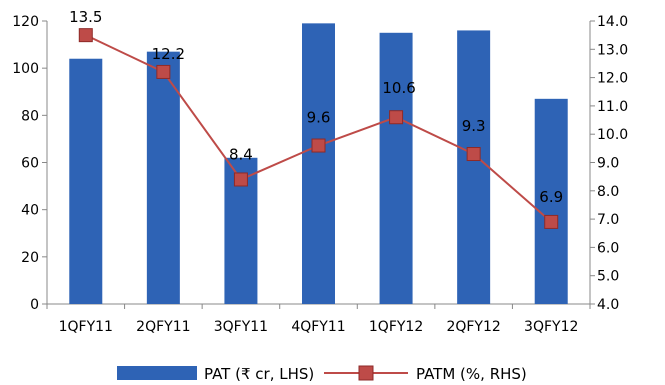 This screenshot has width=665, height=385. Describe the element at coordinates (322, 374) in the screenshot. I see `chart-legend: PAT (₹ cr, LHS) PATM (%, RHS)` at that location.